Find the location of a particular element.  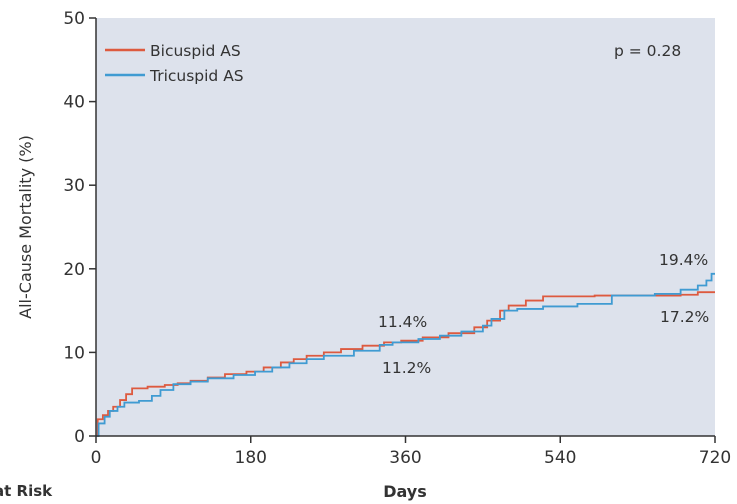

legend-label-tricuspid: Tricuspid AS is located at coordinates (196, 76).